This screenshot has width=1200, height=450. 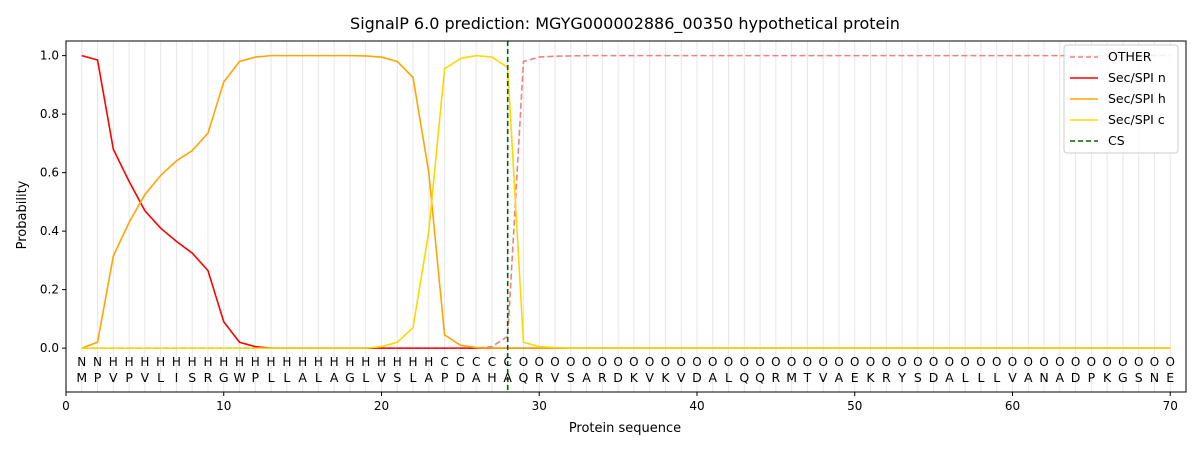 I want to click on x-tick-label: 0, so click(x=66, y=406).